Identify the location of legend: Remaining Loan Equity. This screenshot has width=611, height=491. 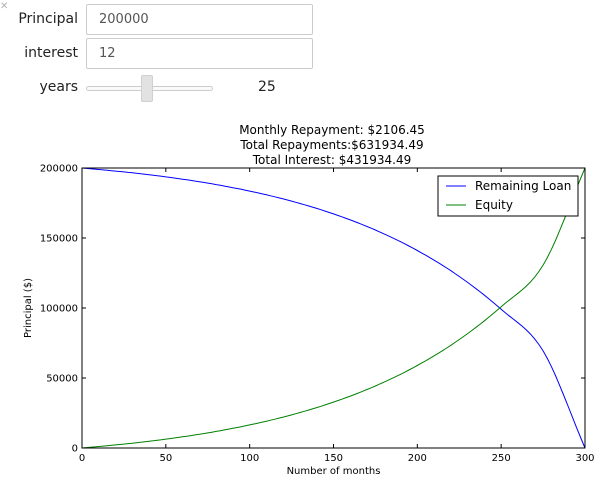
(508, 196).